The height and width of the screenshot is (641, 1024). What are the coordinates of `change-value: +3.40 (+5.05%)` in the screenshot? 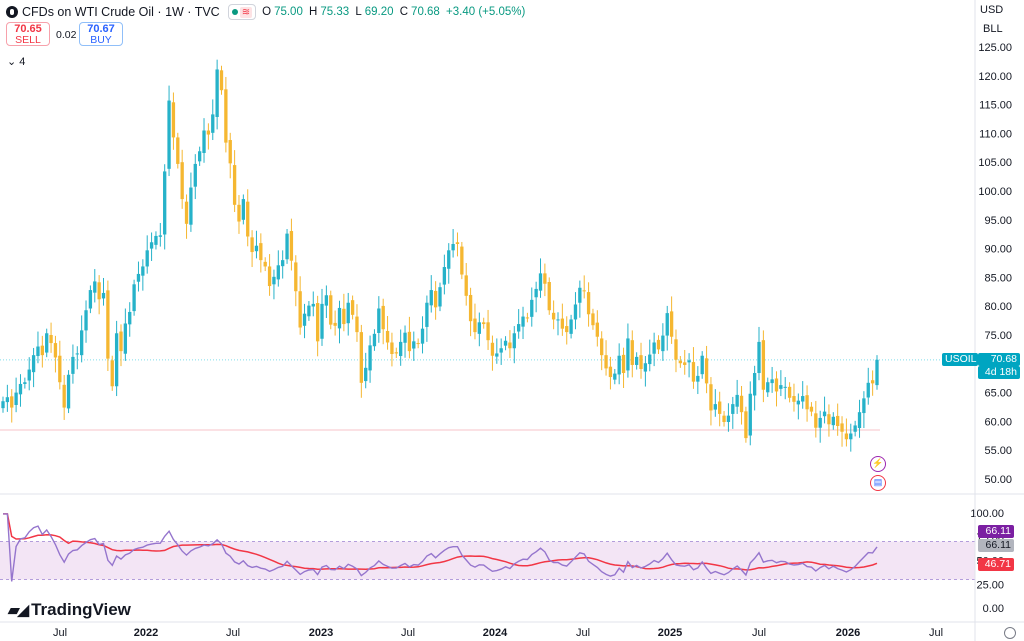 It's located at (486, 12).